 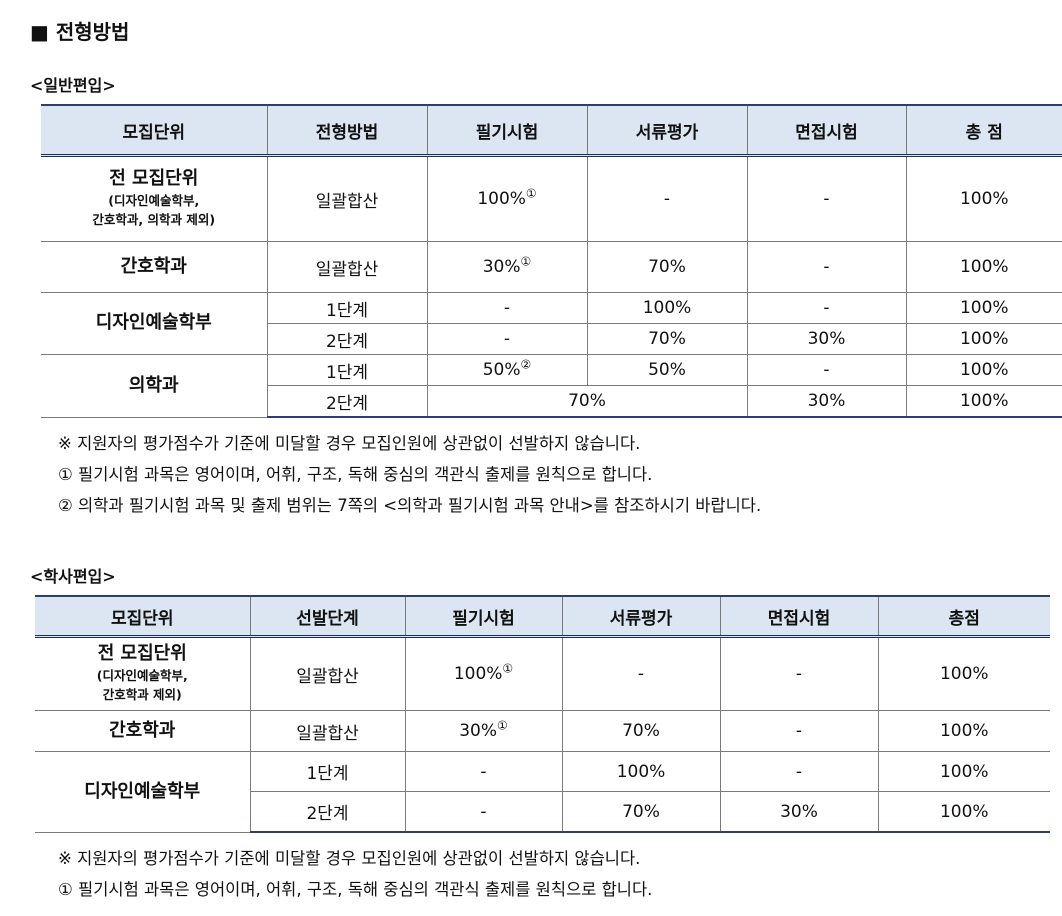 I want to click on header-stage: 선발단계, so click(x=327, y=616).